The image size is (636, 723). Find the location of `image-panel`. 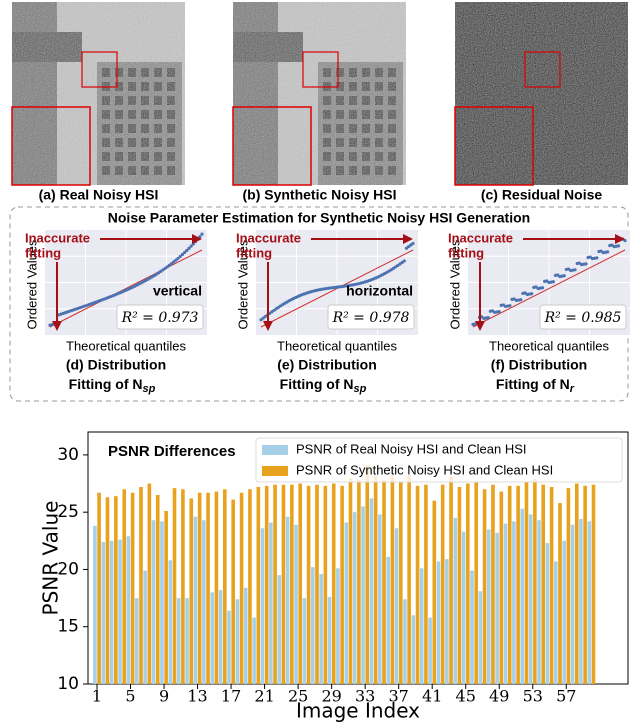

image-panel is located at coordinates (319, 93).